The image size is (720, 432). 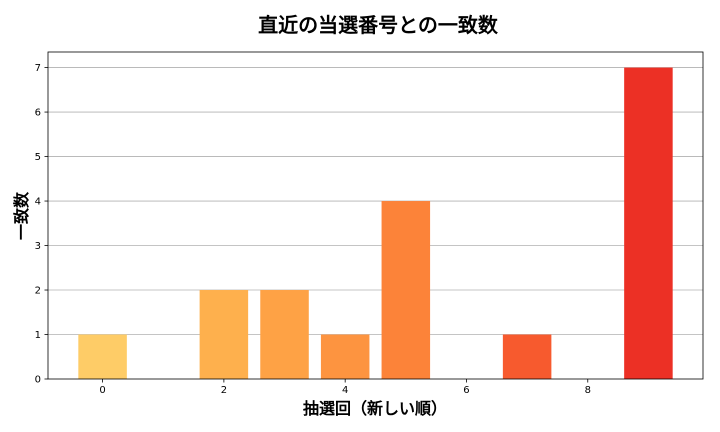 What do you see at coordinates (21, 215) in the screenshot?
I see `y-axis-label: 一致数` at bounding box center [21, 215].